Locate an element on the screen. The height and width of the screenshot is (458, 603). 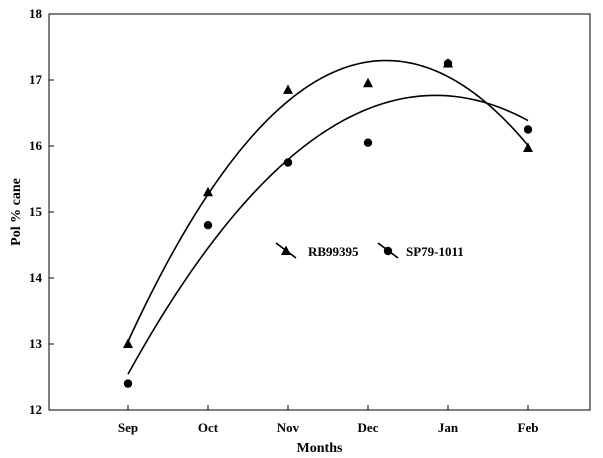
x-tick-label: Sep is located at coordinates (128, 427).